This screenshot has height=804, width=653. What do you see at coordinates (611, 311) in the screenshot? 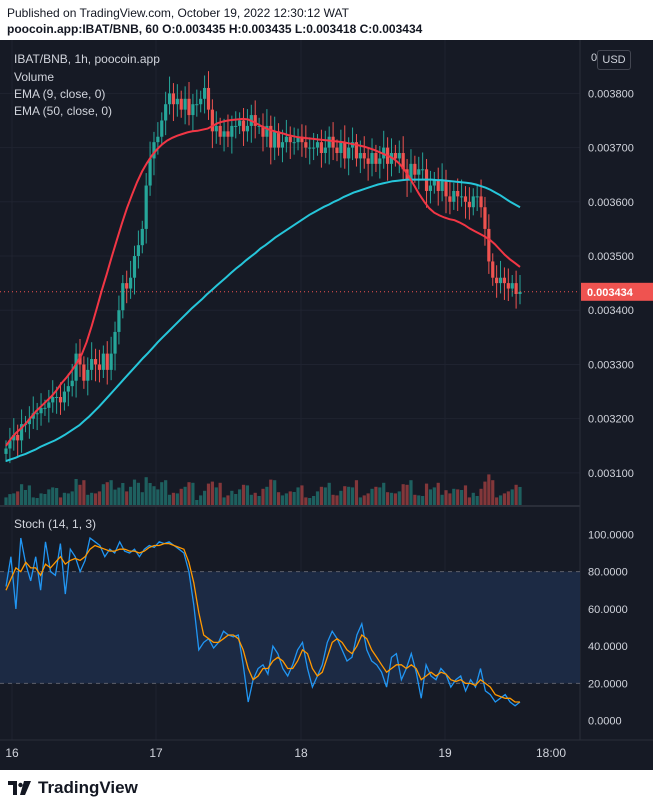
I see `price-tick-label: 0.003400` at bounding box center [611, 311].